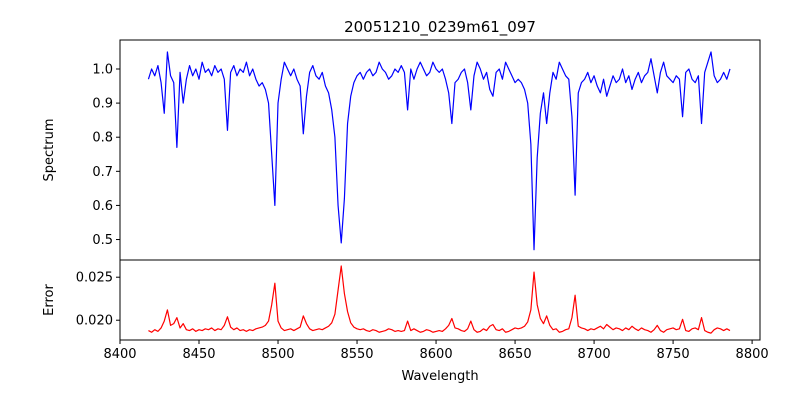 The image size is (800, 400). I want to click on error-x-tick-label: 8600, so click(436, 354).